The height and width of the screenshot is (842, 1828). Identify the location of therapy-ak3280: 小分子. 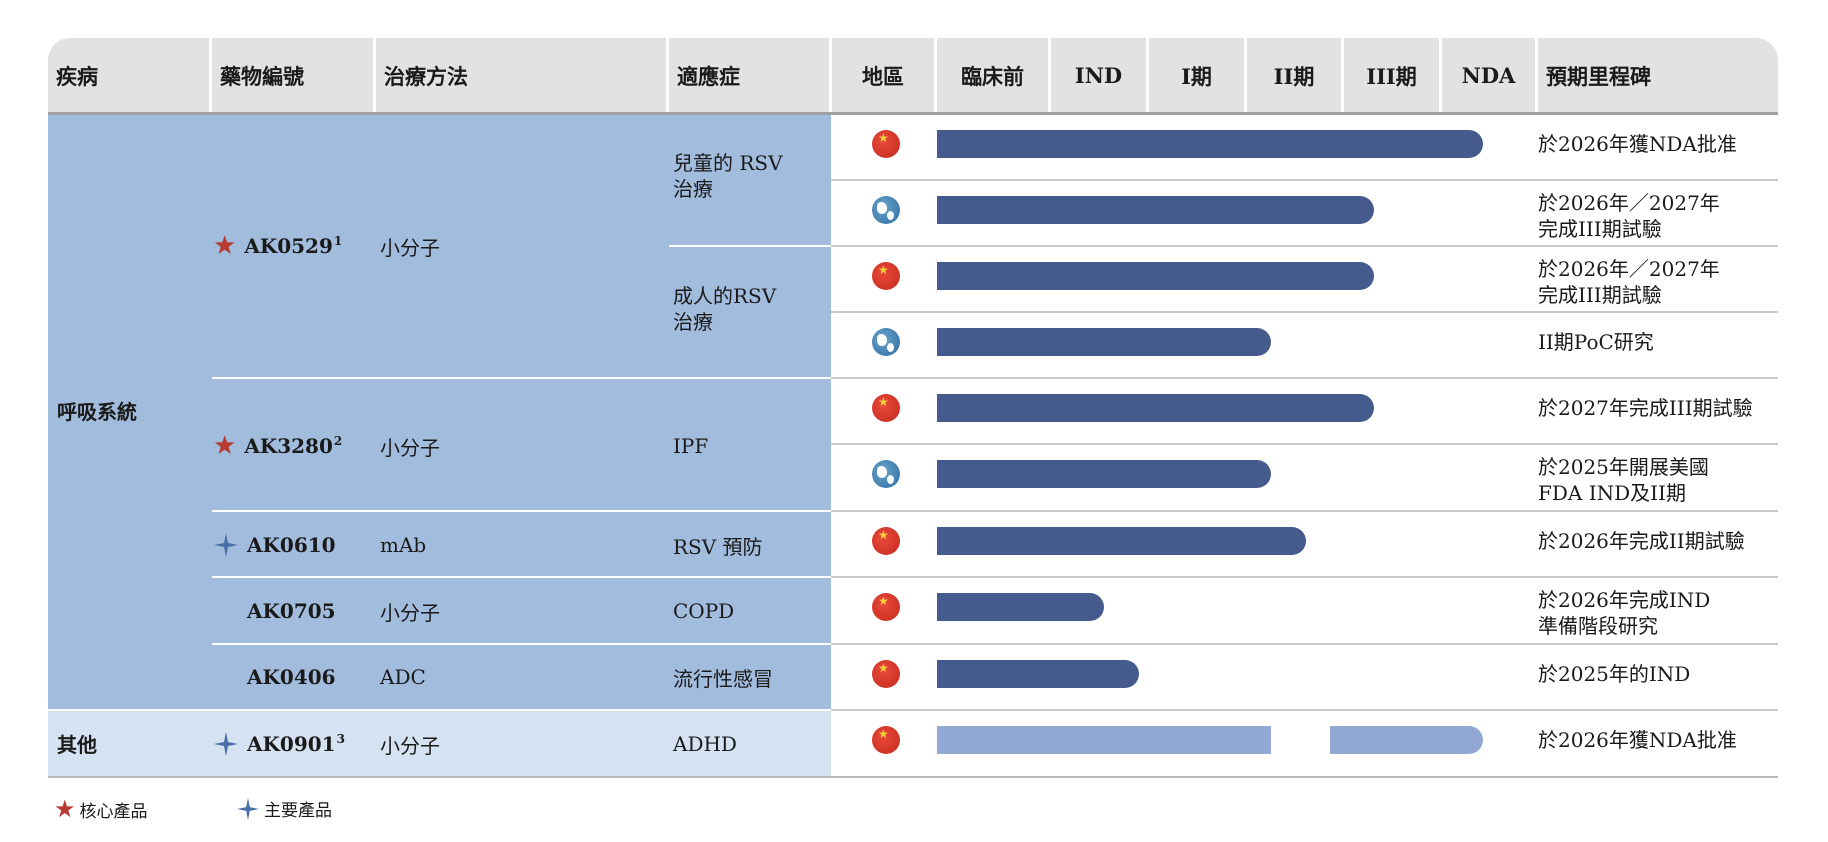
(410, 447).